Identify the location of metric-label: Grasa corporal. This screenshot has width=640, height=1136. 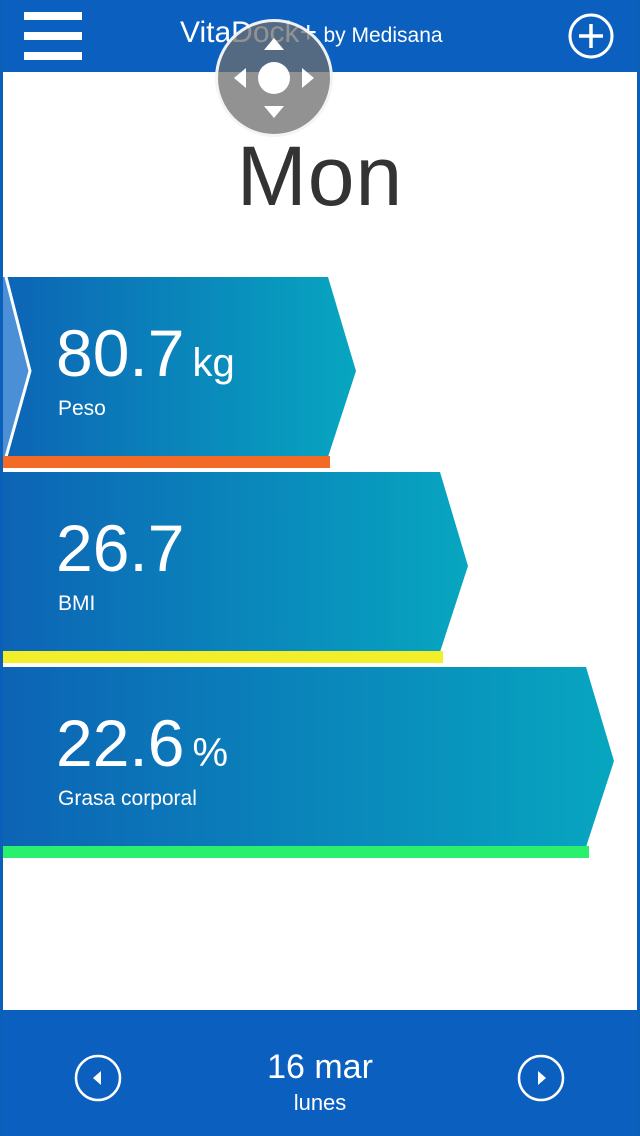
(127, 798).